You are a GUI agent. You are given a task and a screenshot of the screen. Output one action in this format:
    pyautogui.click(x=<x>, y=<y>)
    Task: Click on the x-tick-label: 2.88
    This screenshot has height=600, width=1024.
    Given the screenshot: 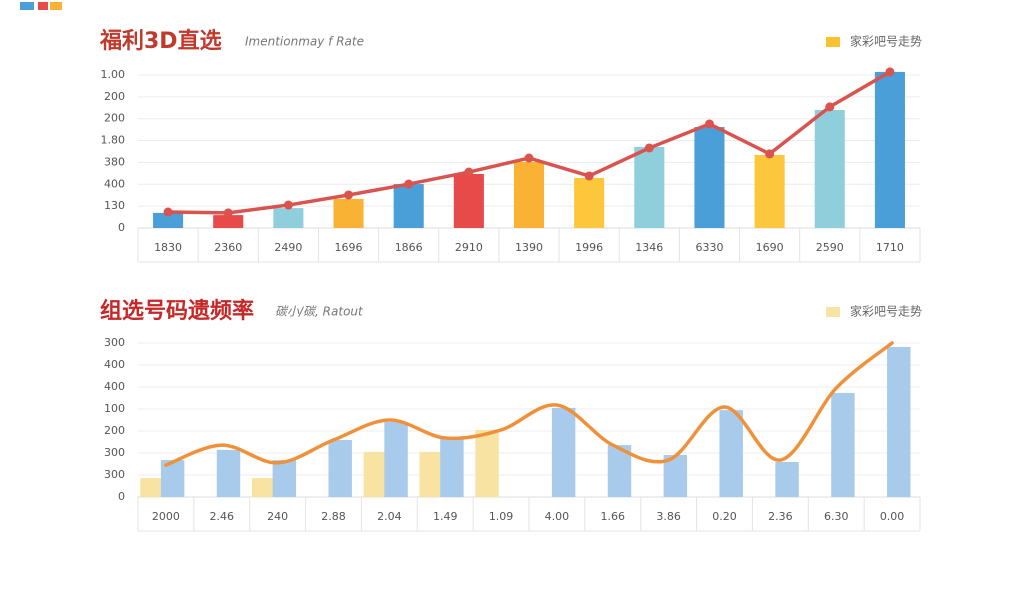 What is the action you would take?
    pyautogui.click(x=333, y=516)
    